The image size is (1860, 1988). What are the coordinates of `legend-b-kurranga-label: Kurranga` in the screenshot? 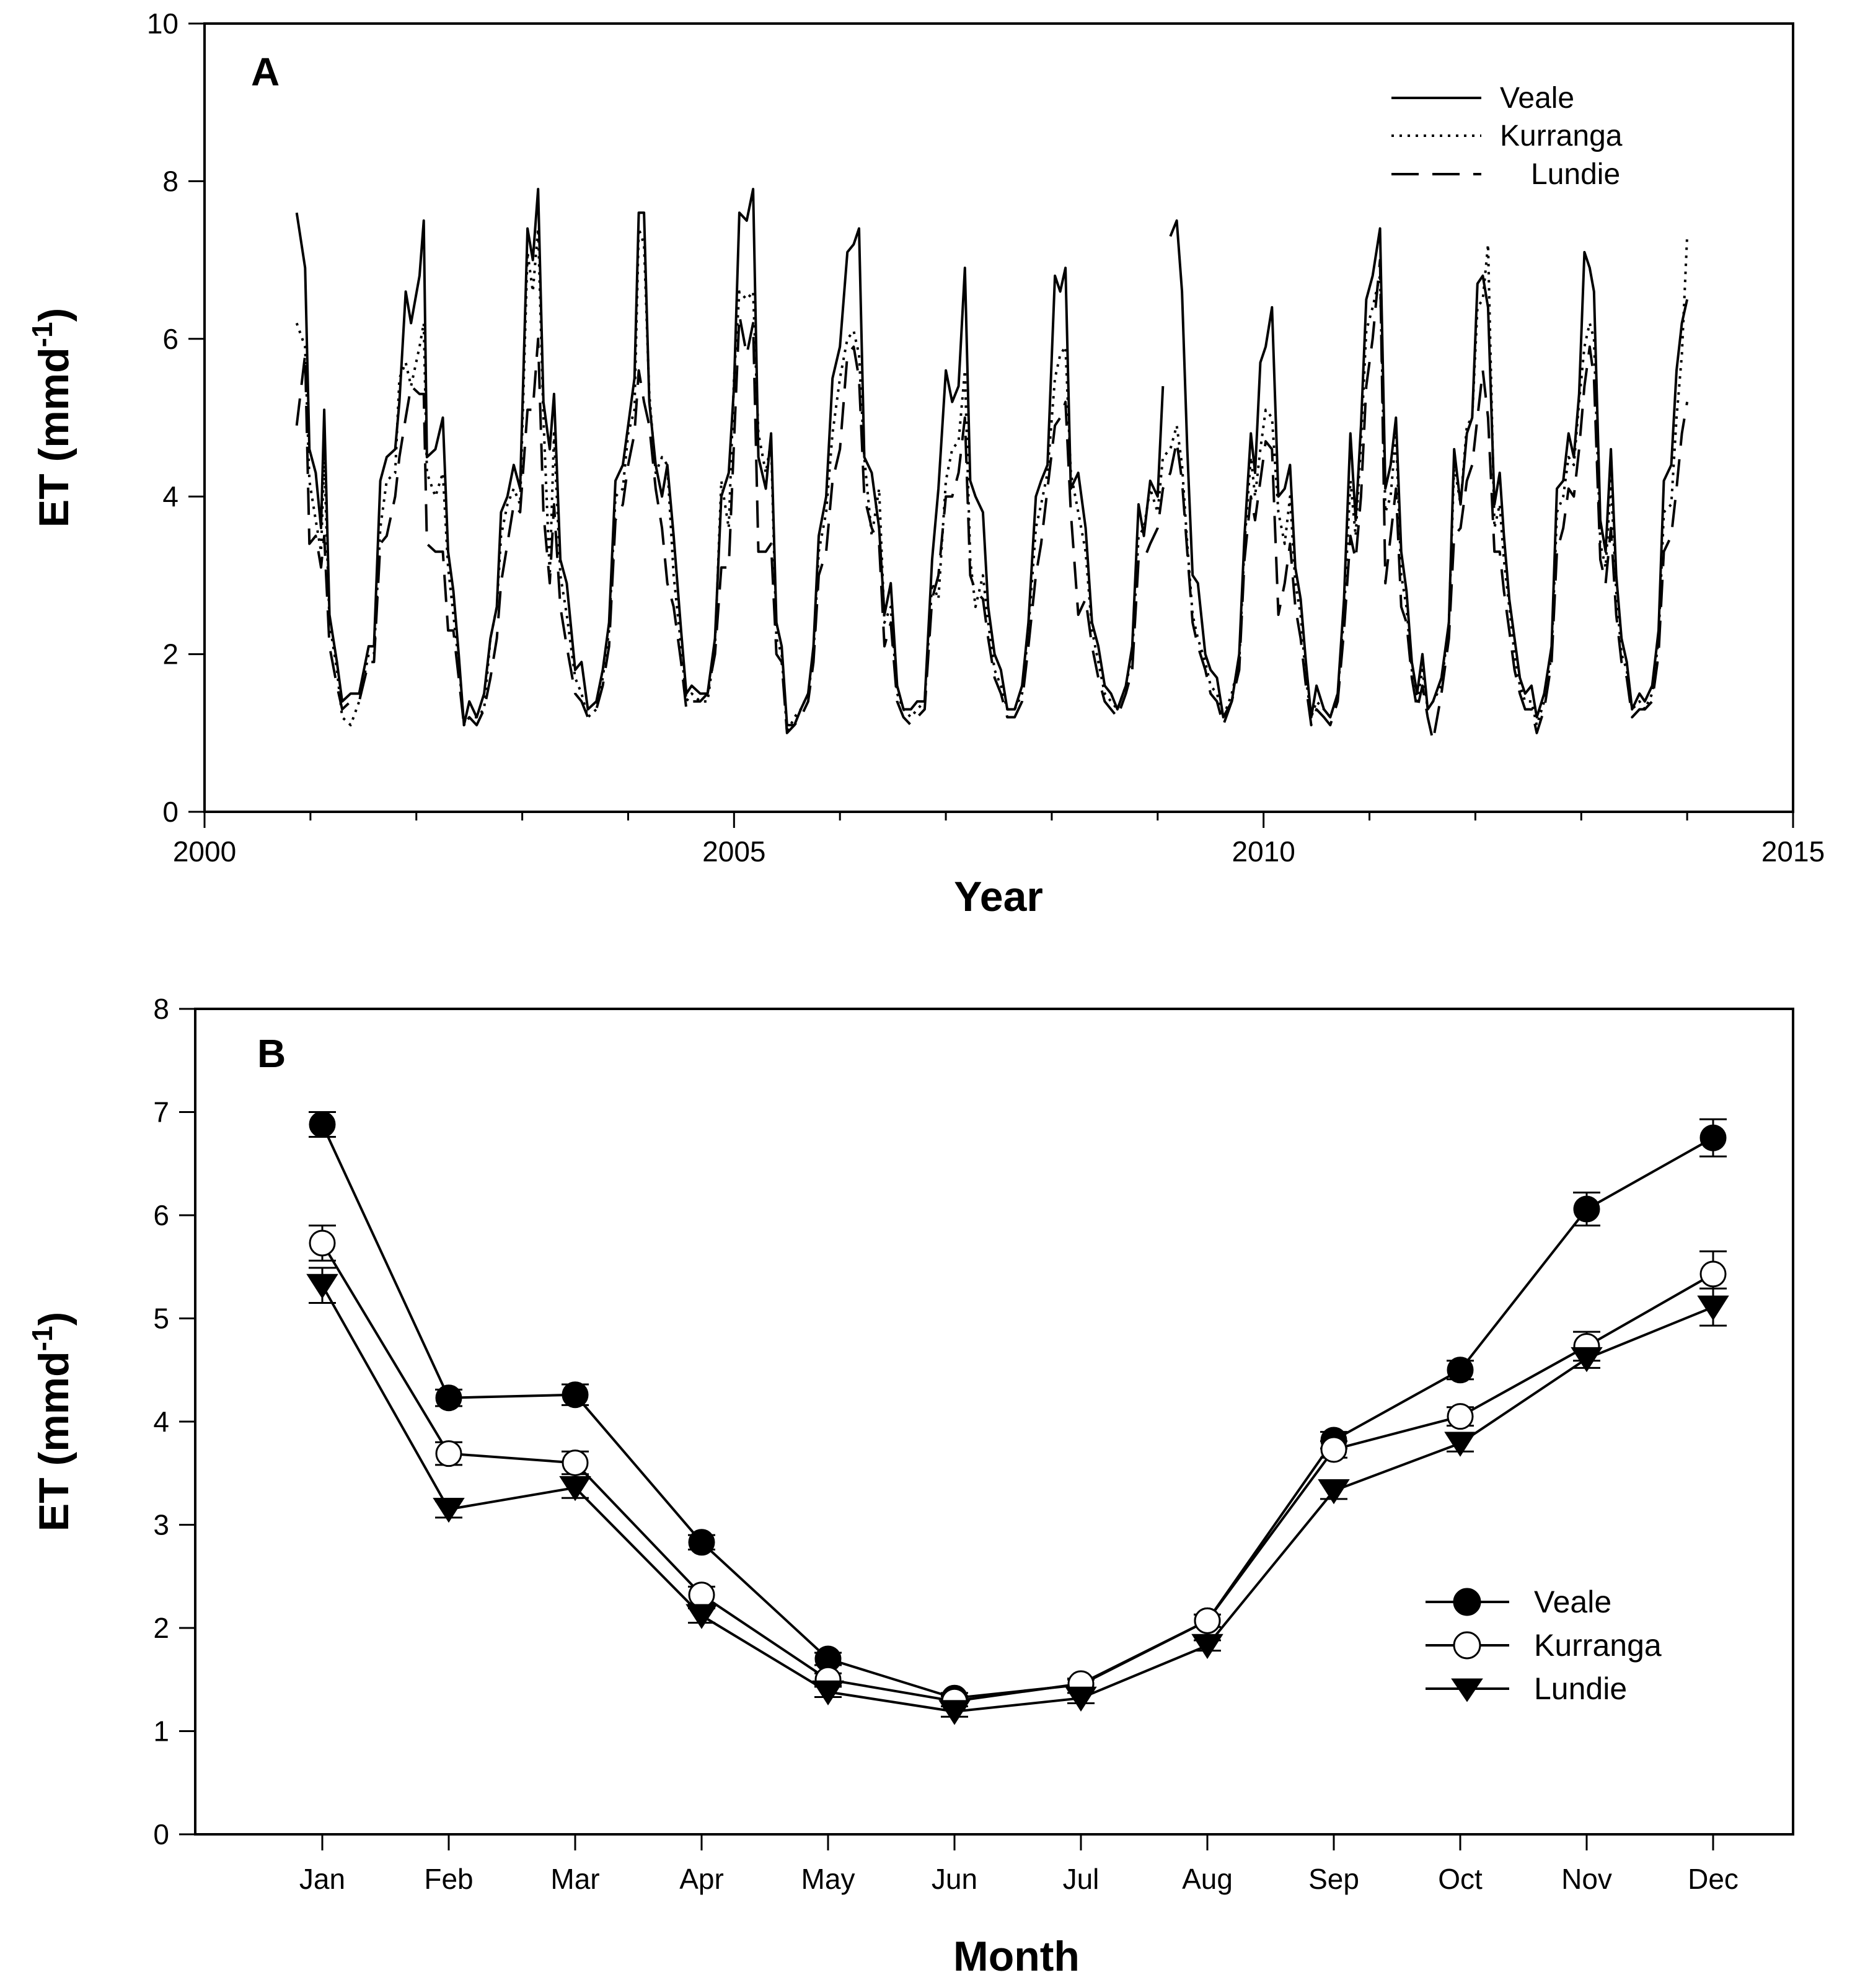 It's located at (1598, 1645).